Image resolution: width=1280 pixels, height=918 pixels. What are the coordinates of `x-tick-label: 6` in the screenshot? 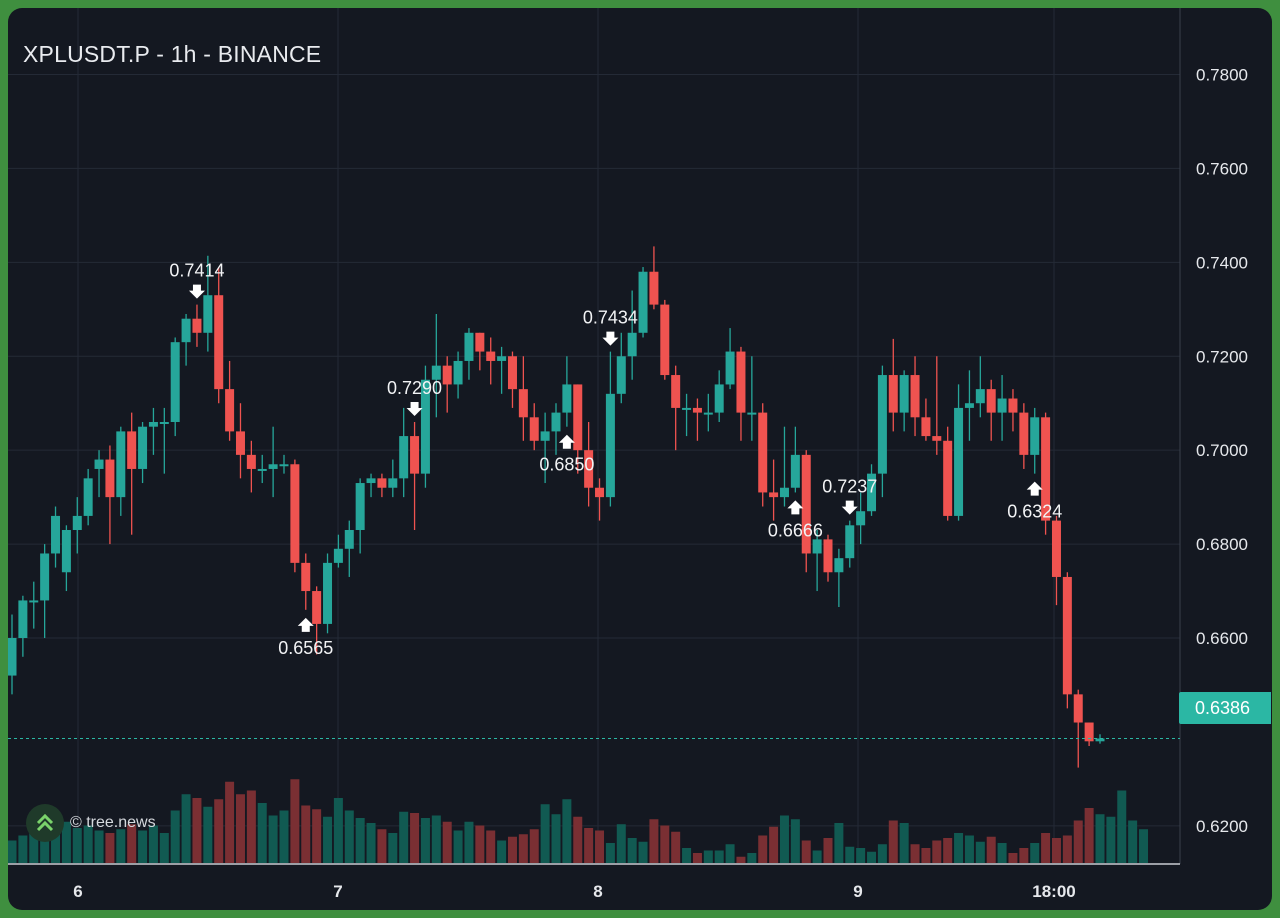 It's located at (77, 891).